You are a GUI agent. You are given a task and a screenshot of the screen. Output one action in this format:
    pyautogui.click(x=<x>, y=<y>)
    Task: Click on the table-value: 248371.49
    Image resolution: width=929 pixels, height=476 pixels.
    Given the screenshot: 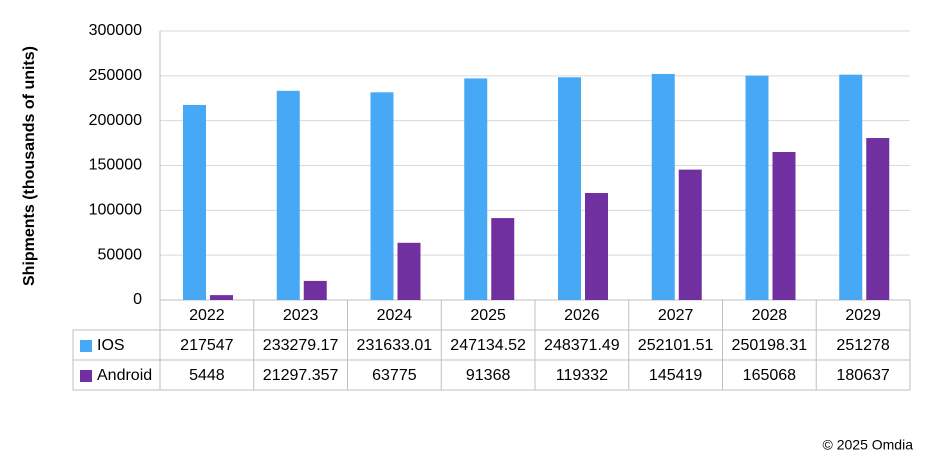 What is the action you would take?
    pyautogui.click(x=582, y=345)
    